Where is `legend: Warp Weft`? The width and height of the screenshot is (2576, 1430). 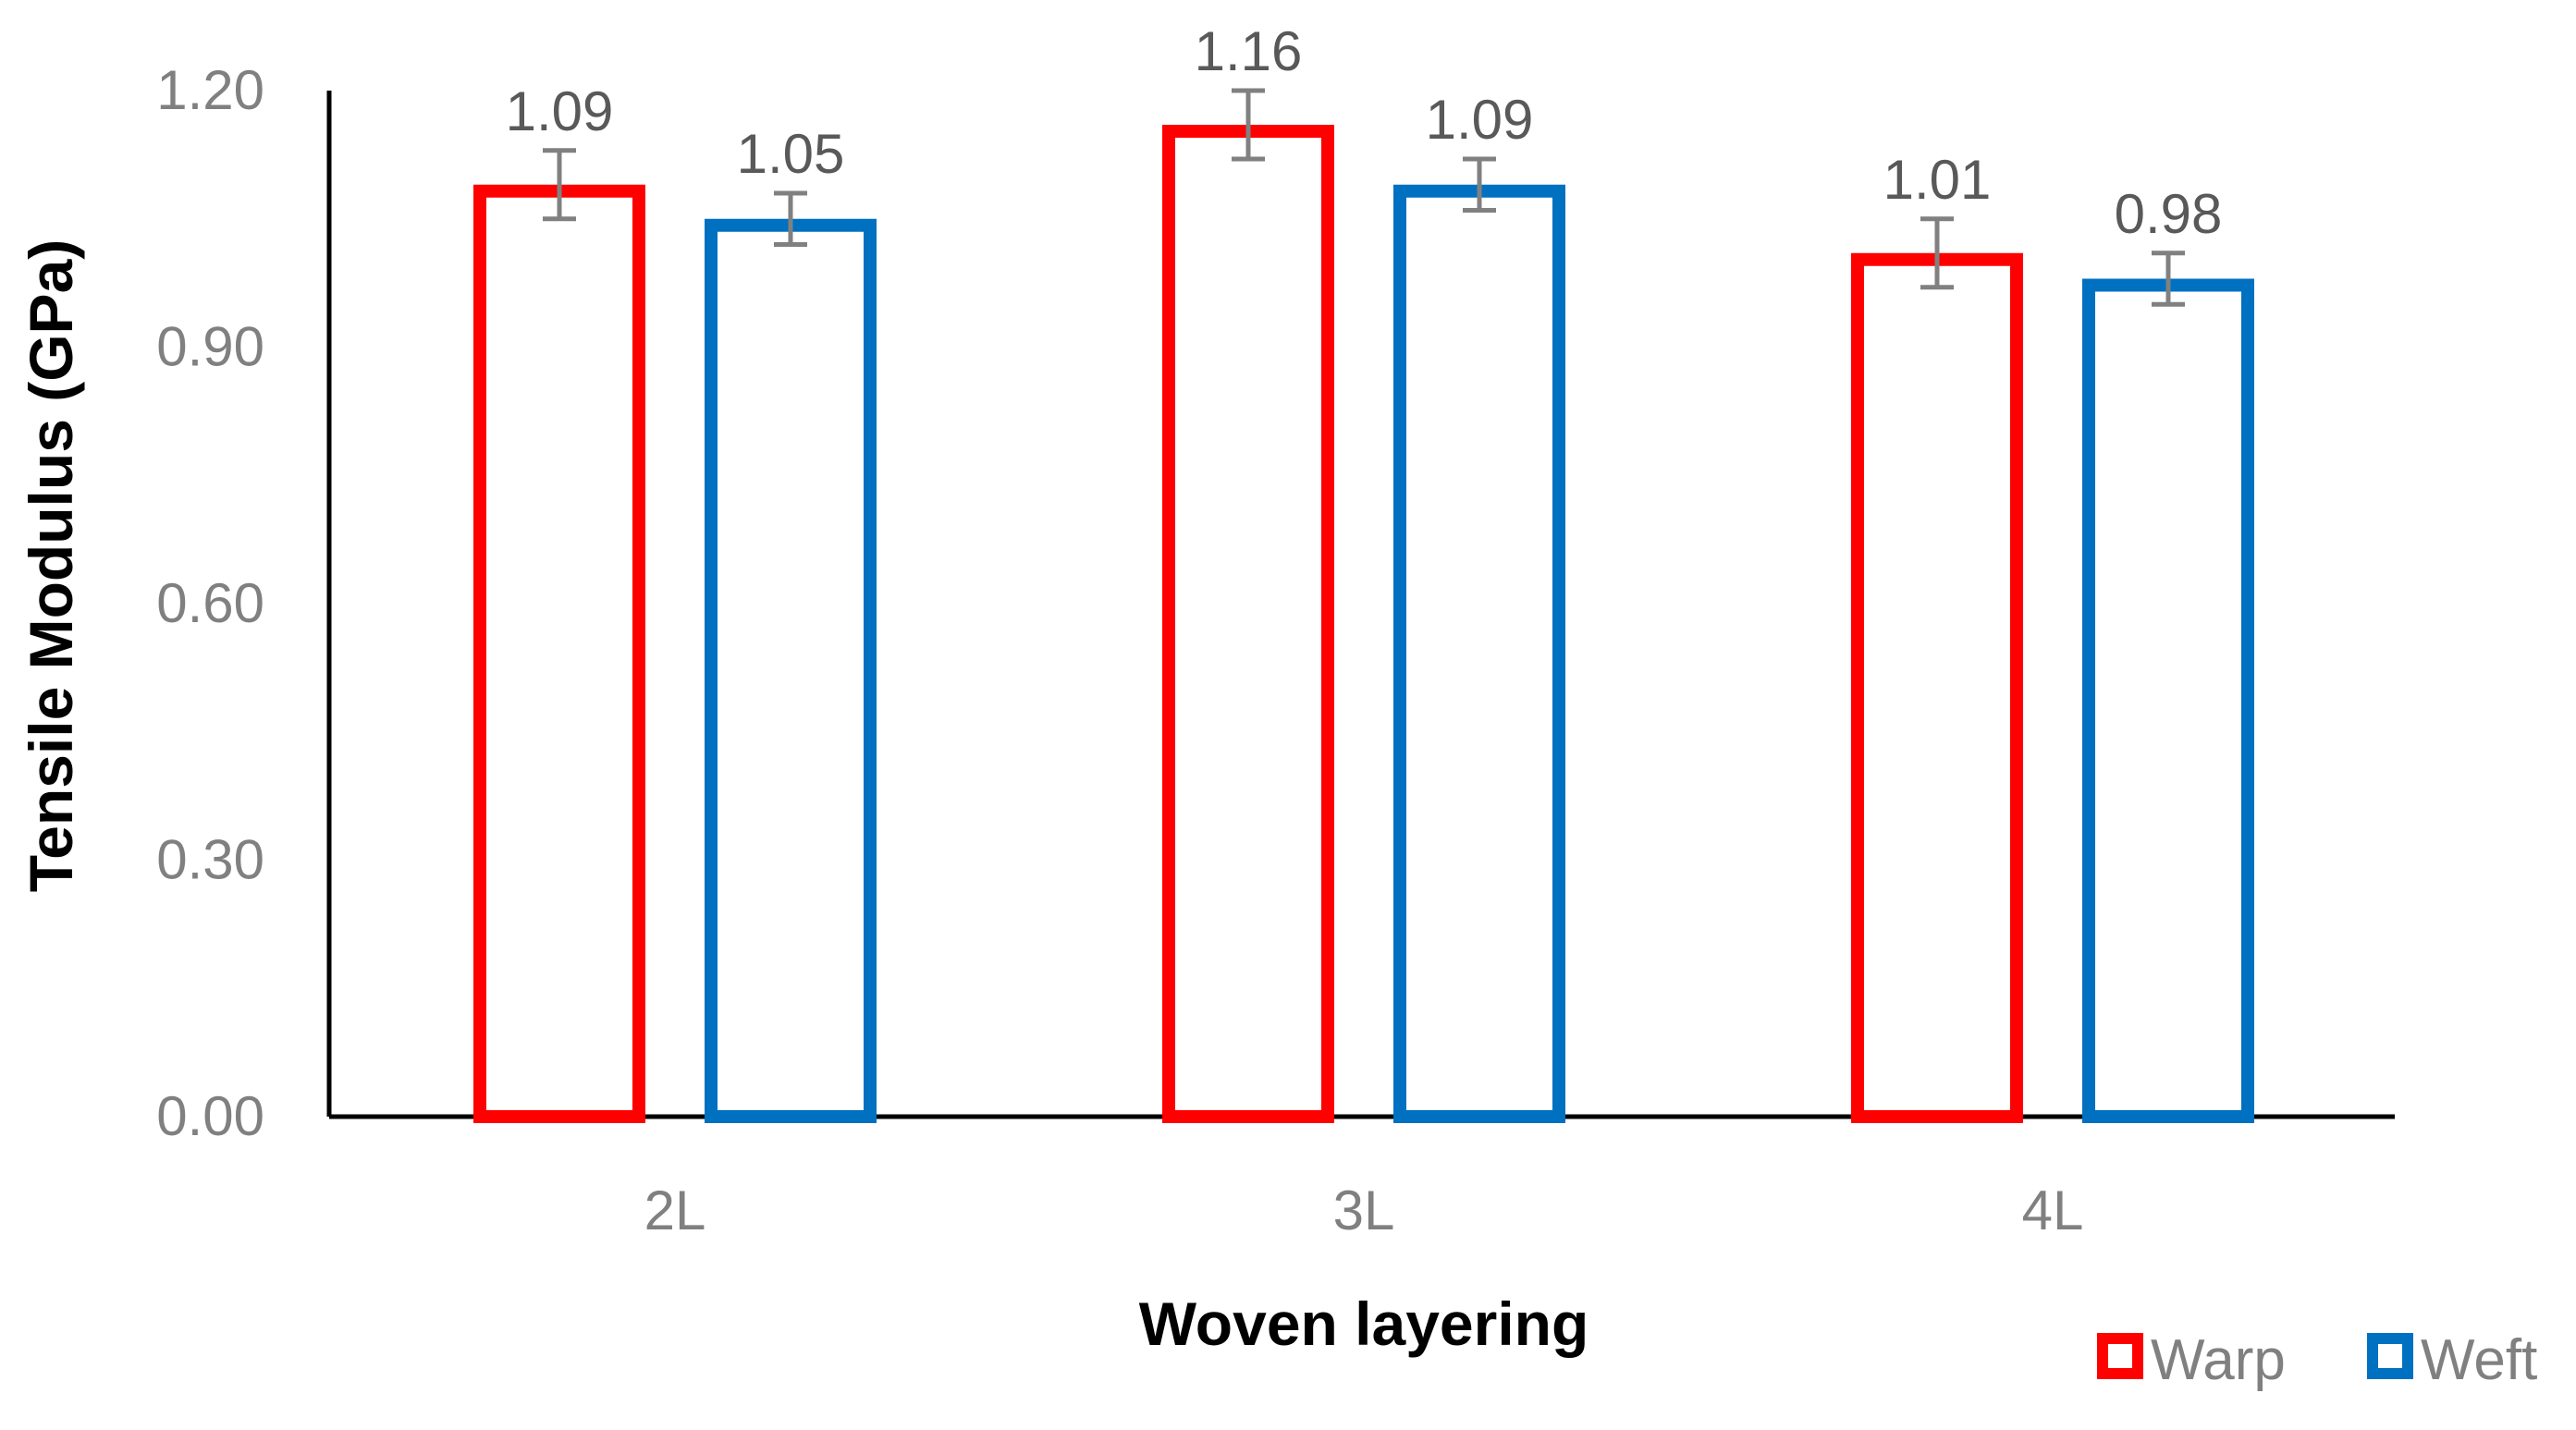 legend: Warp Weft is located at coordinates (2317, 1360).